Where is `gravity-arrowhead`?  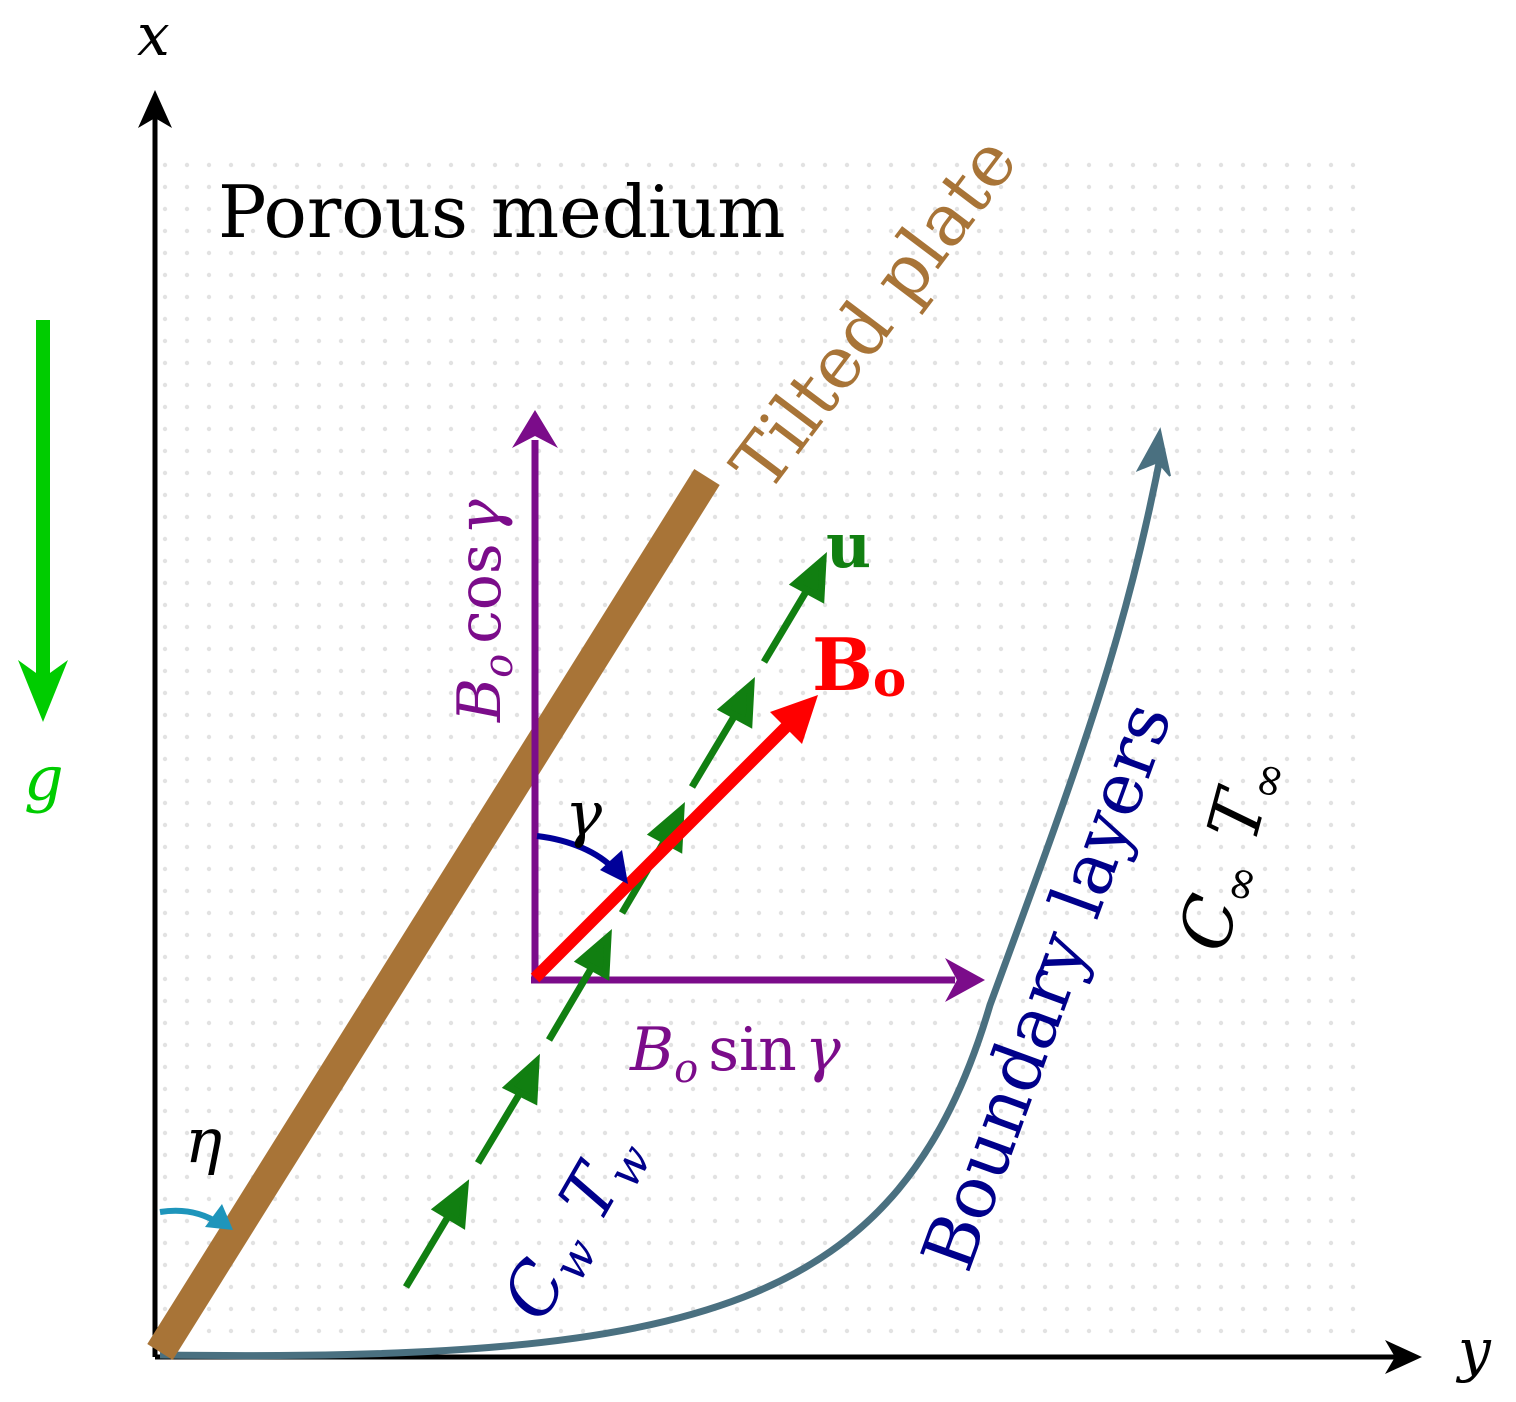 gravity-arrowhead is located at coordinates (43, 691).